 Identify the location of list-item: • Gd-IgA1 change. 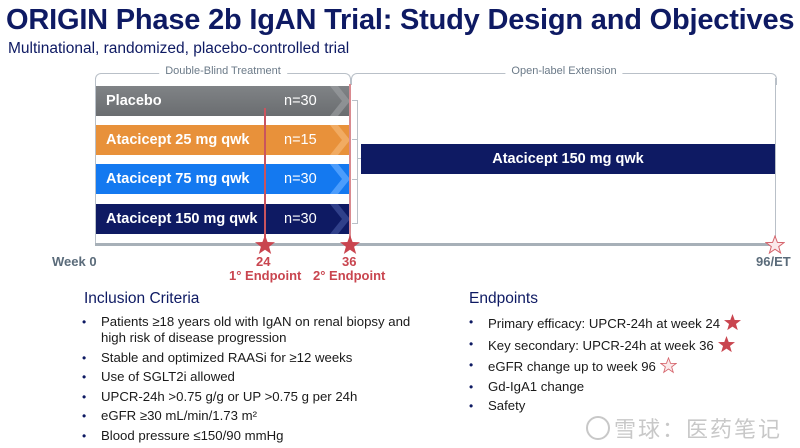
(625, 387).